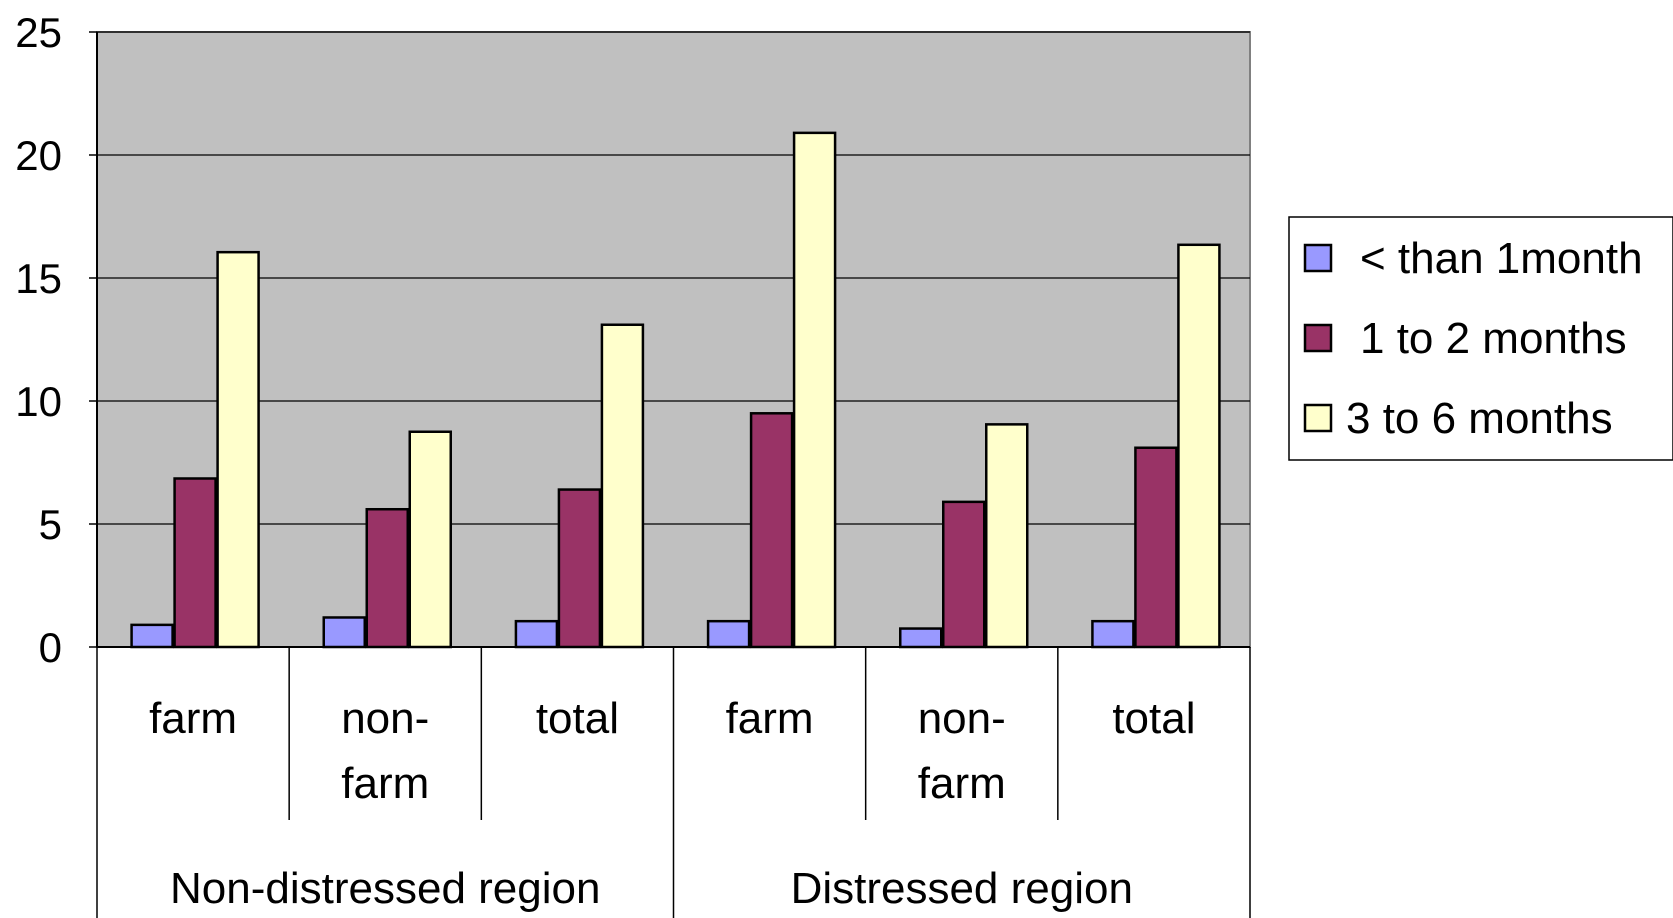 This screenshot has height=918, width=1673. What do you see at coordinates (38, 278) in the screenshot?
I see `y-tick-label: 15` at bounding box center [38, 278].